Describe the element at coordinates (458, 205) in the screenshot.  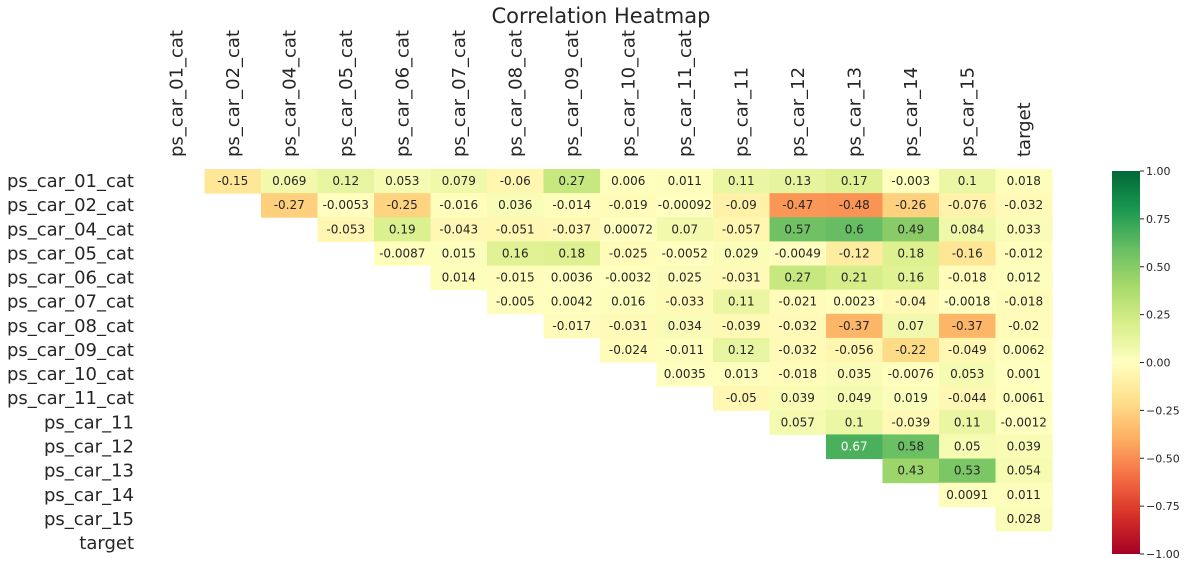
I see `cell-value-label: -0.016` at that location.